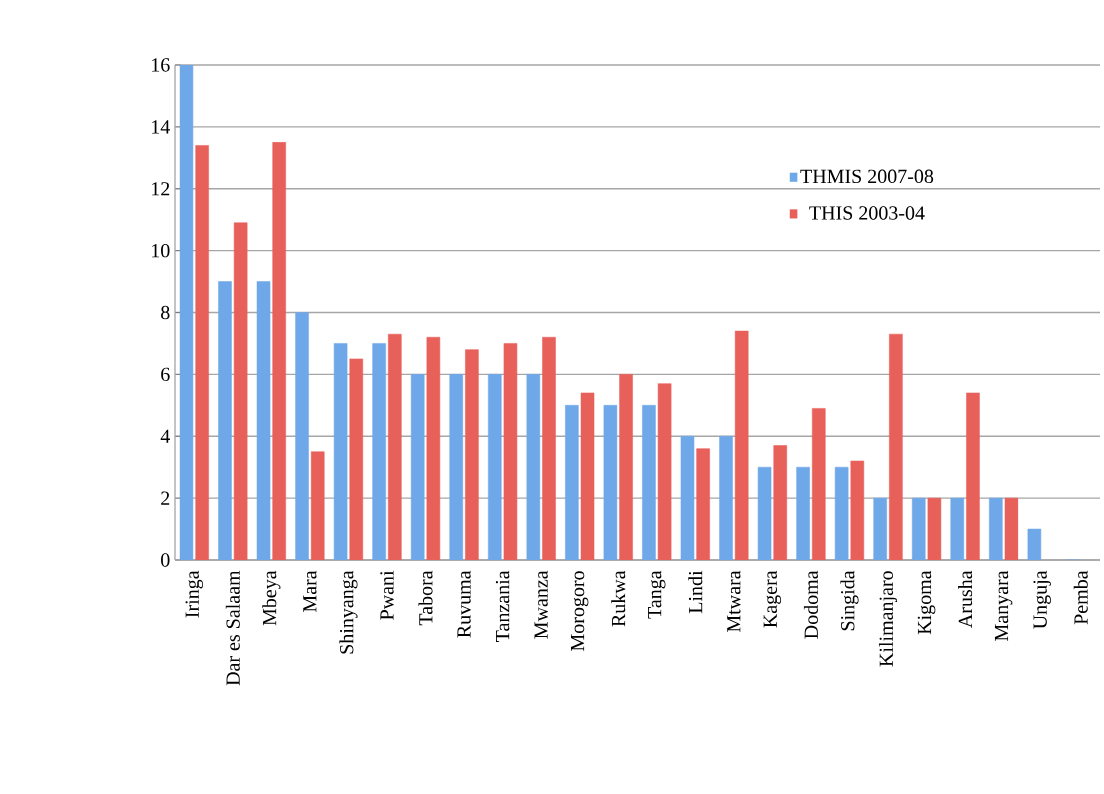 The width and height of the screenshot is (1104, 794). What do you see at coordinates (165, 436) in the screenshot?
I see `y-tick-label: 4` at bounding box center [165, 436].